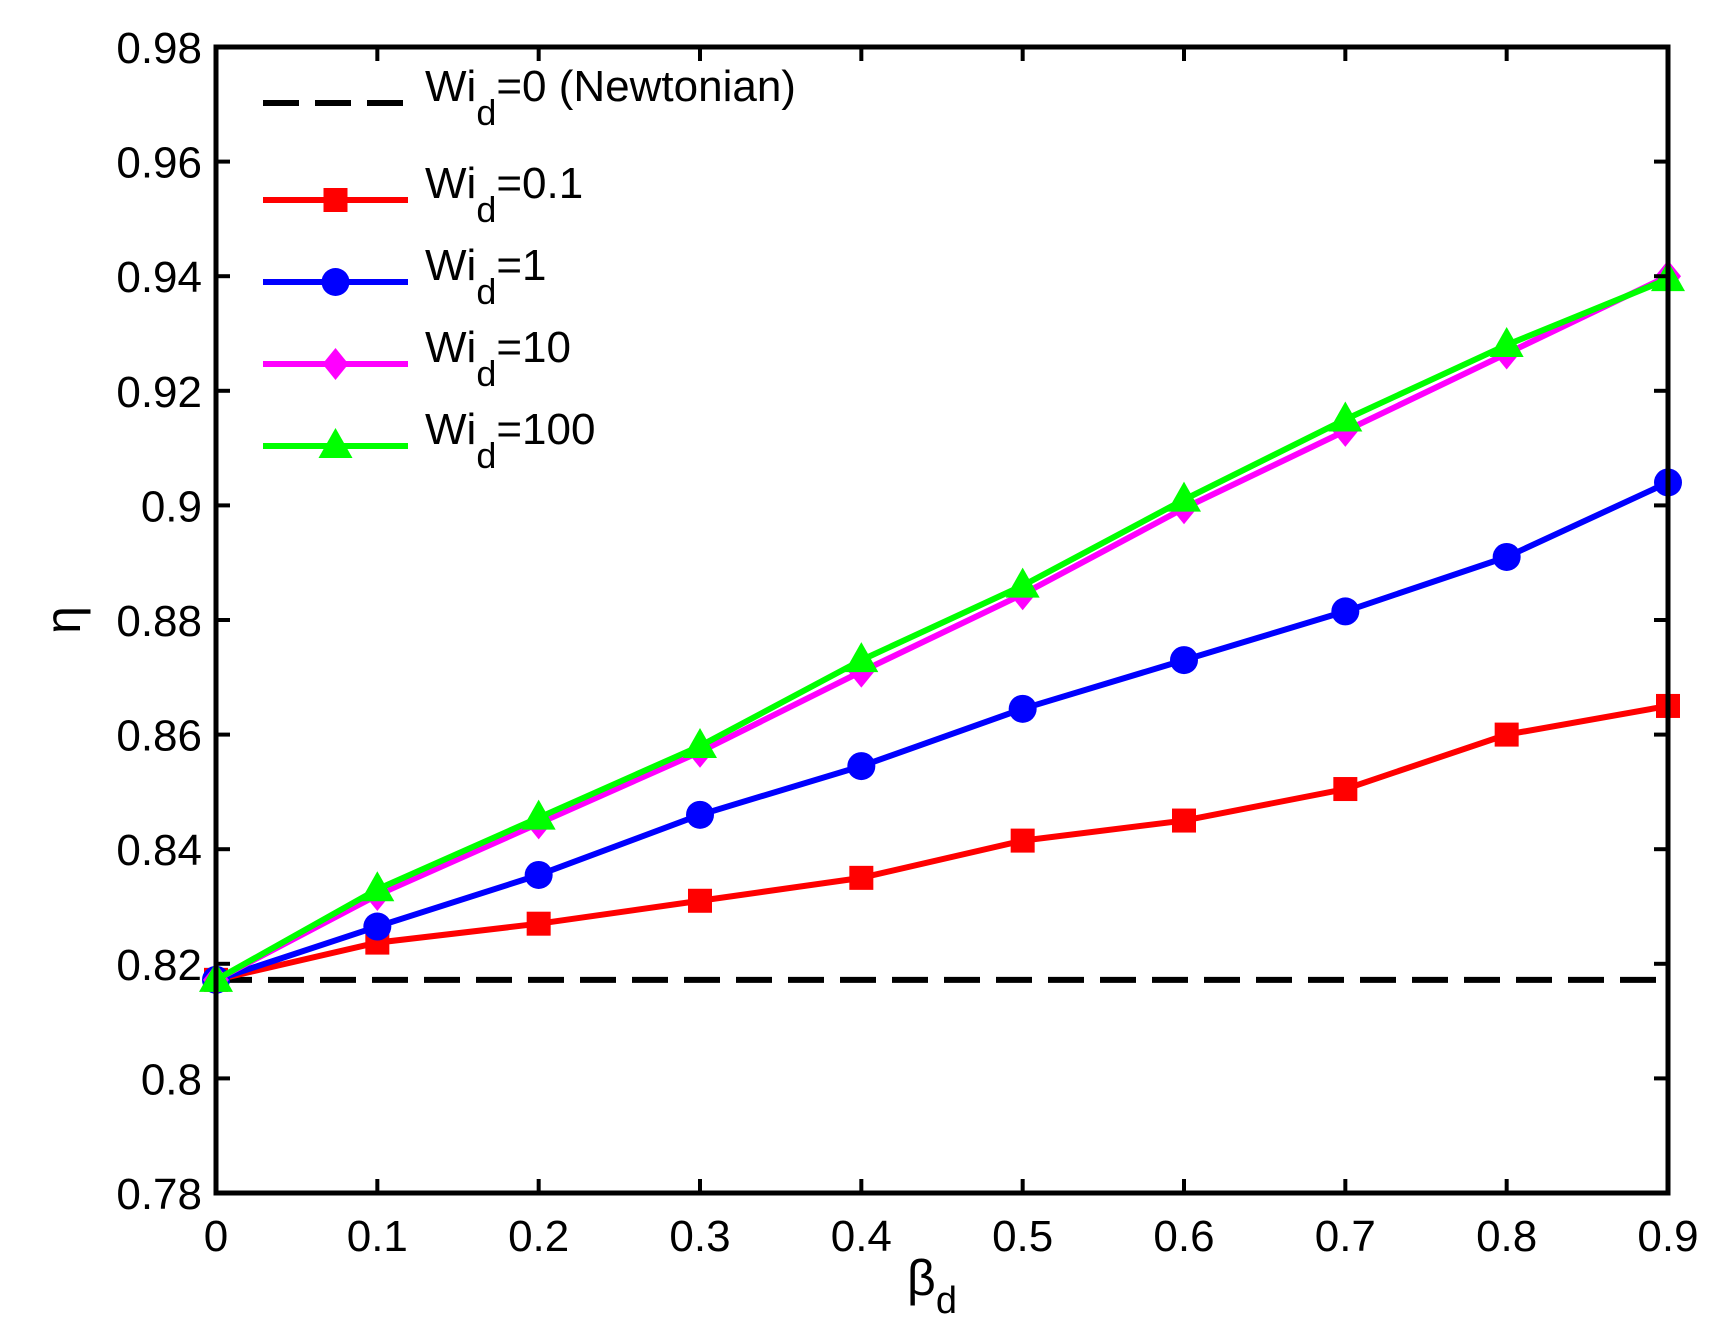 The height and width of the screenshot is (1338, 1713). I want to click on legend-label-4-rest: =100, so click(545, 429).